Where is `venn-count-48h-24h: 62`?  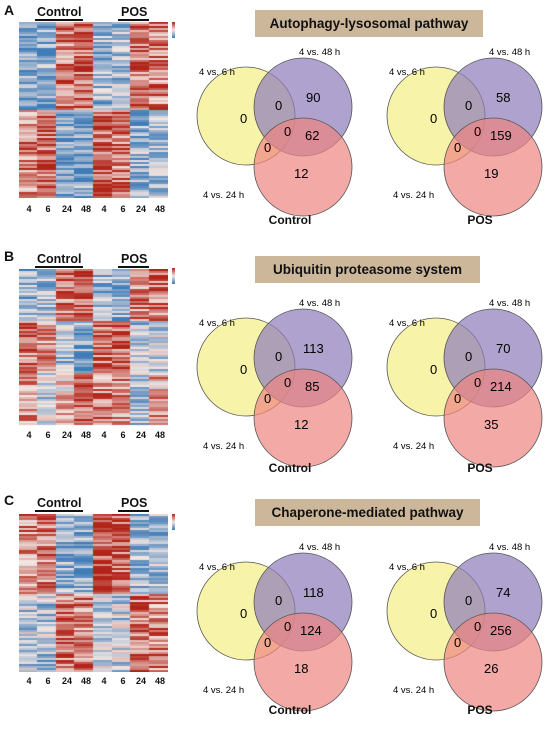
venn-count-48h-24h: 62 is located at coordinates (312, 135).